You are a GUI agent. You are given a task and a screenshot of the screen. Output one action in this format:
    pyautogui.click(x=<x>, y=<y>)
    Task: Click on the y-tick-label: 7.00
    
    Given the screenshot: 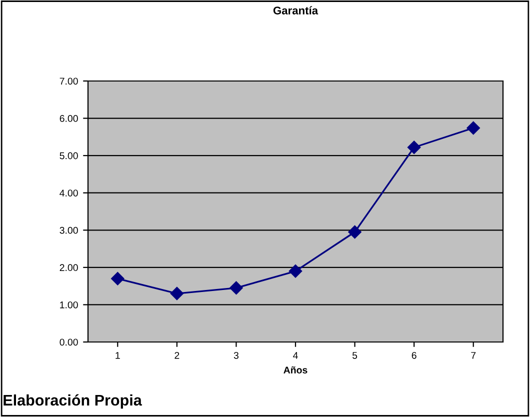 What is the action you would take?
    pyautogui.click(x=69, y=81)
    